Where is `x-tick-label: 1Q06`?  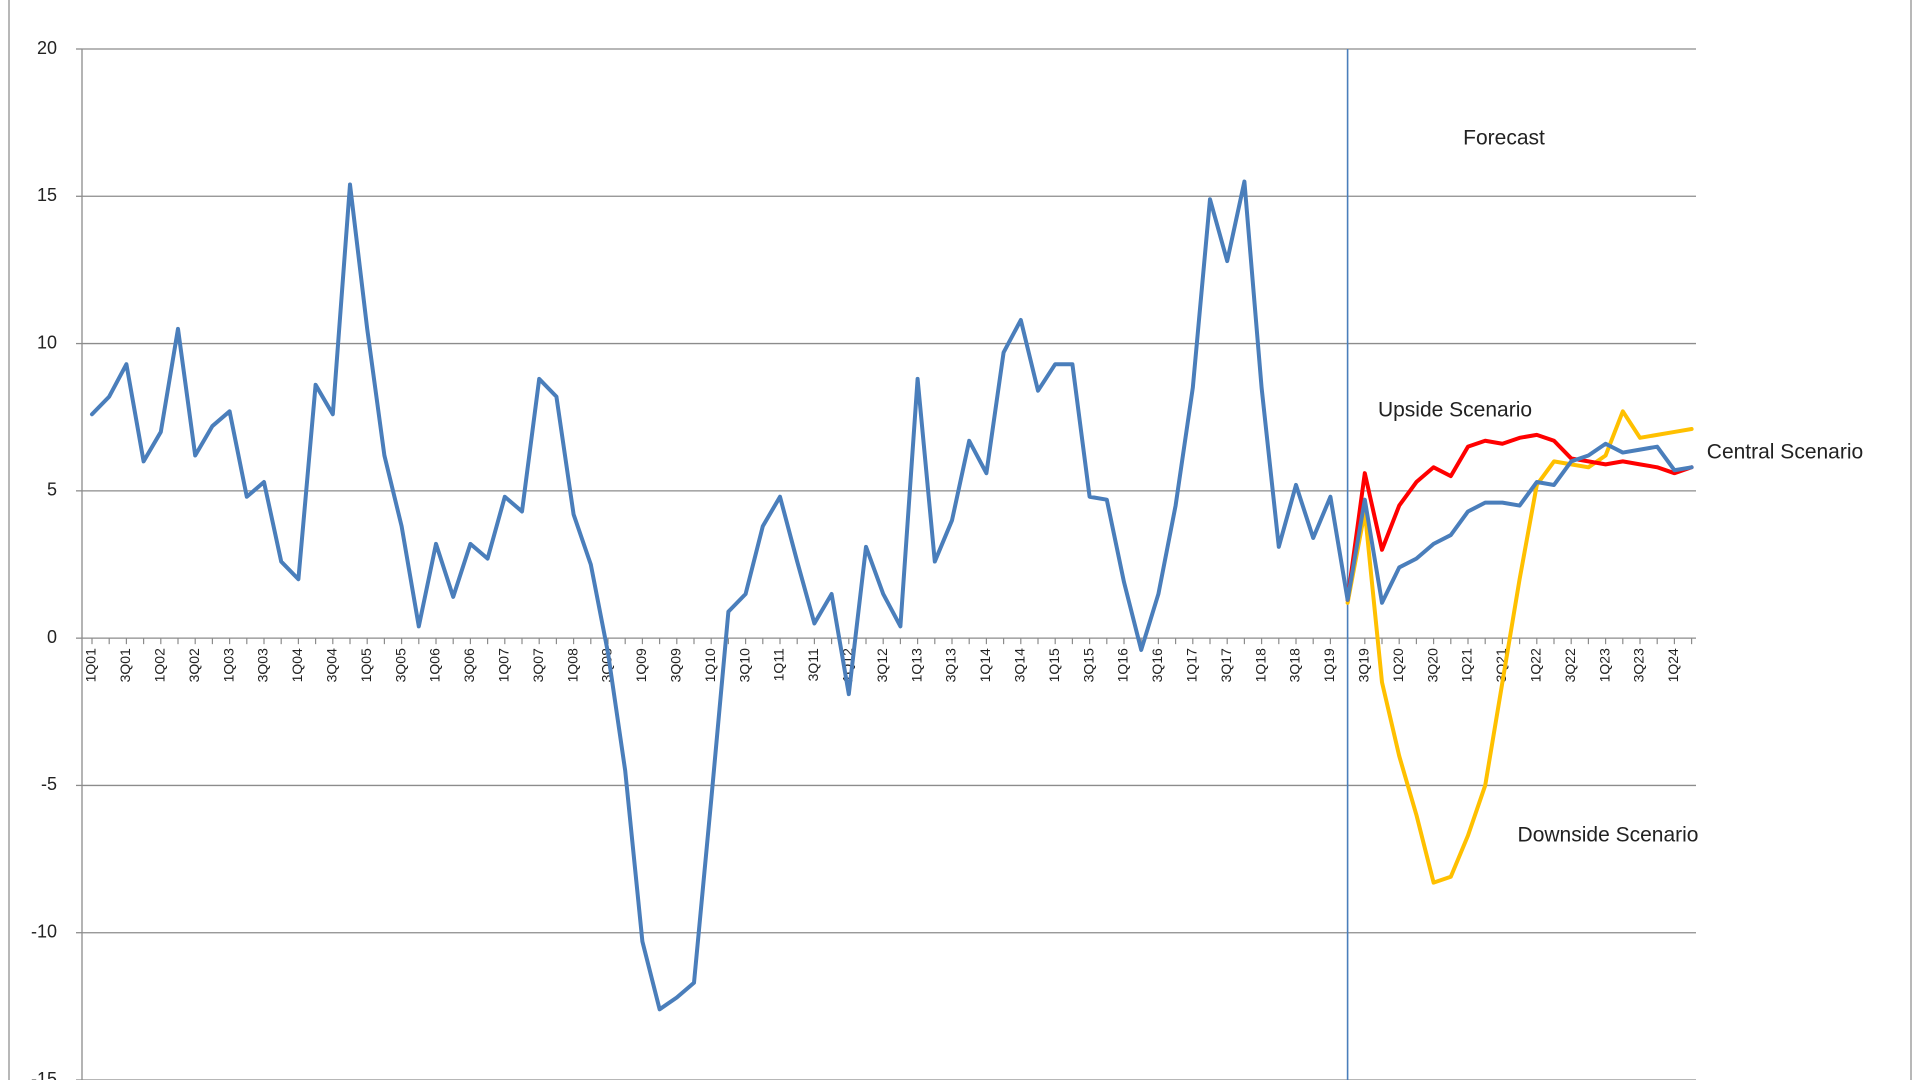 x-tick-label: 1Q06 is located at coordinates (435, 665).